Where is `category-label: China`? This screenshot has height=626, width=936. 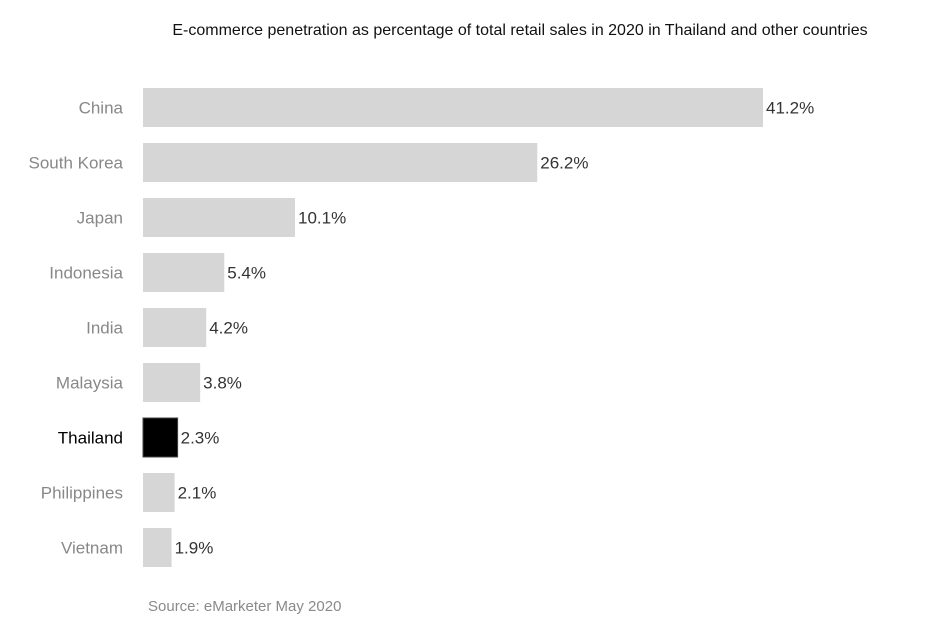 category-label: China is located at coordinates (101, 108).